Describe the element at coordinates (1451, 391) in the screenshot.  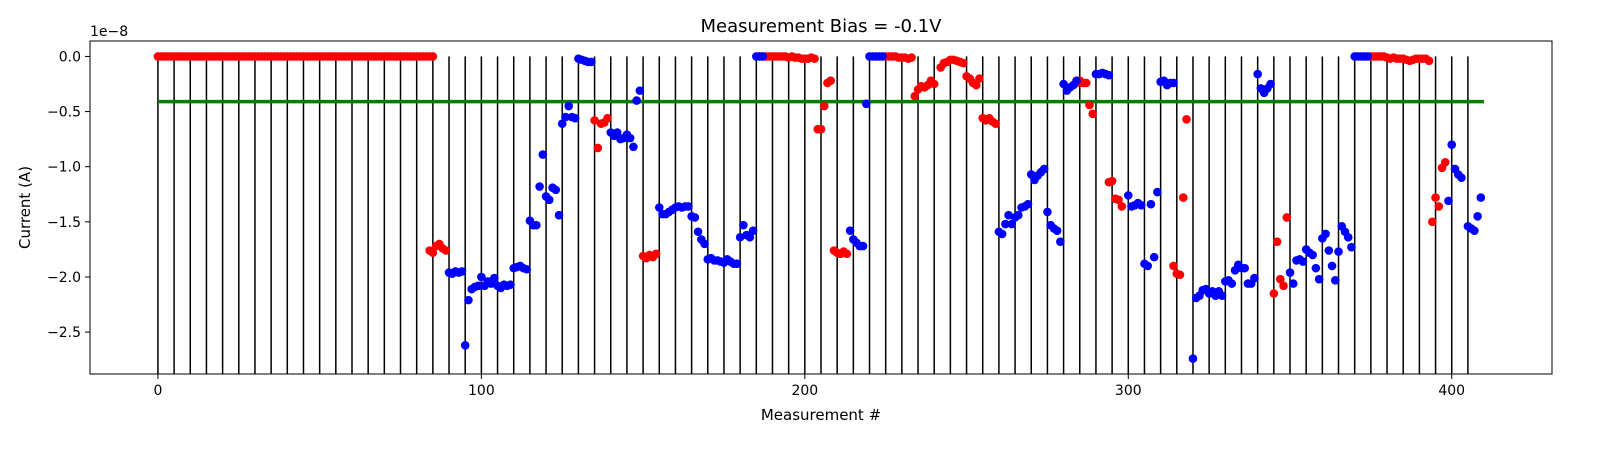
I see `x-tick-label: 400` at that location.